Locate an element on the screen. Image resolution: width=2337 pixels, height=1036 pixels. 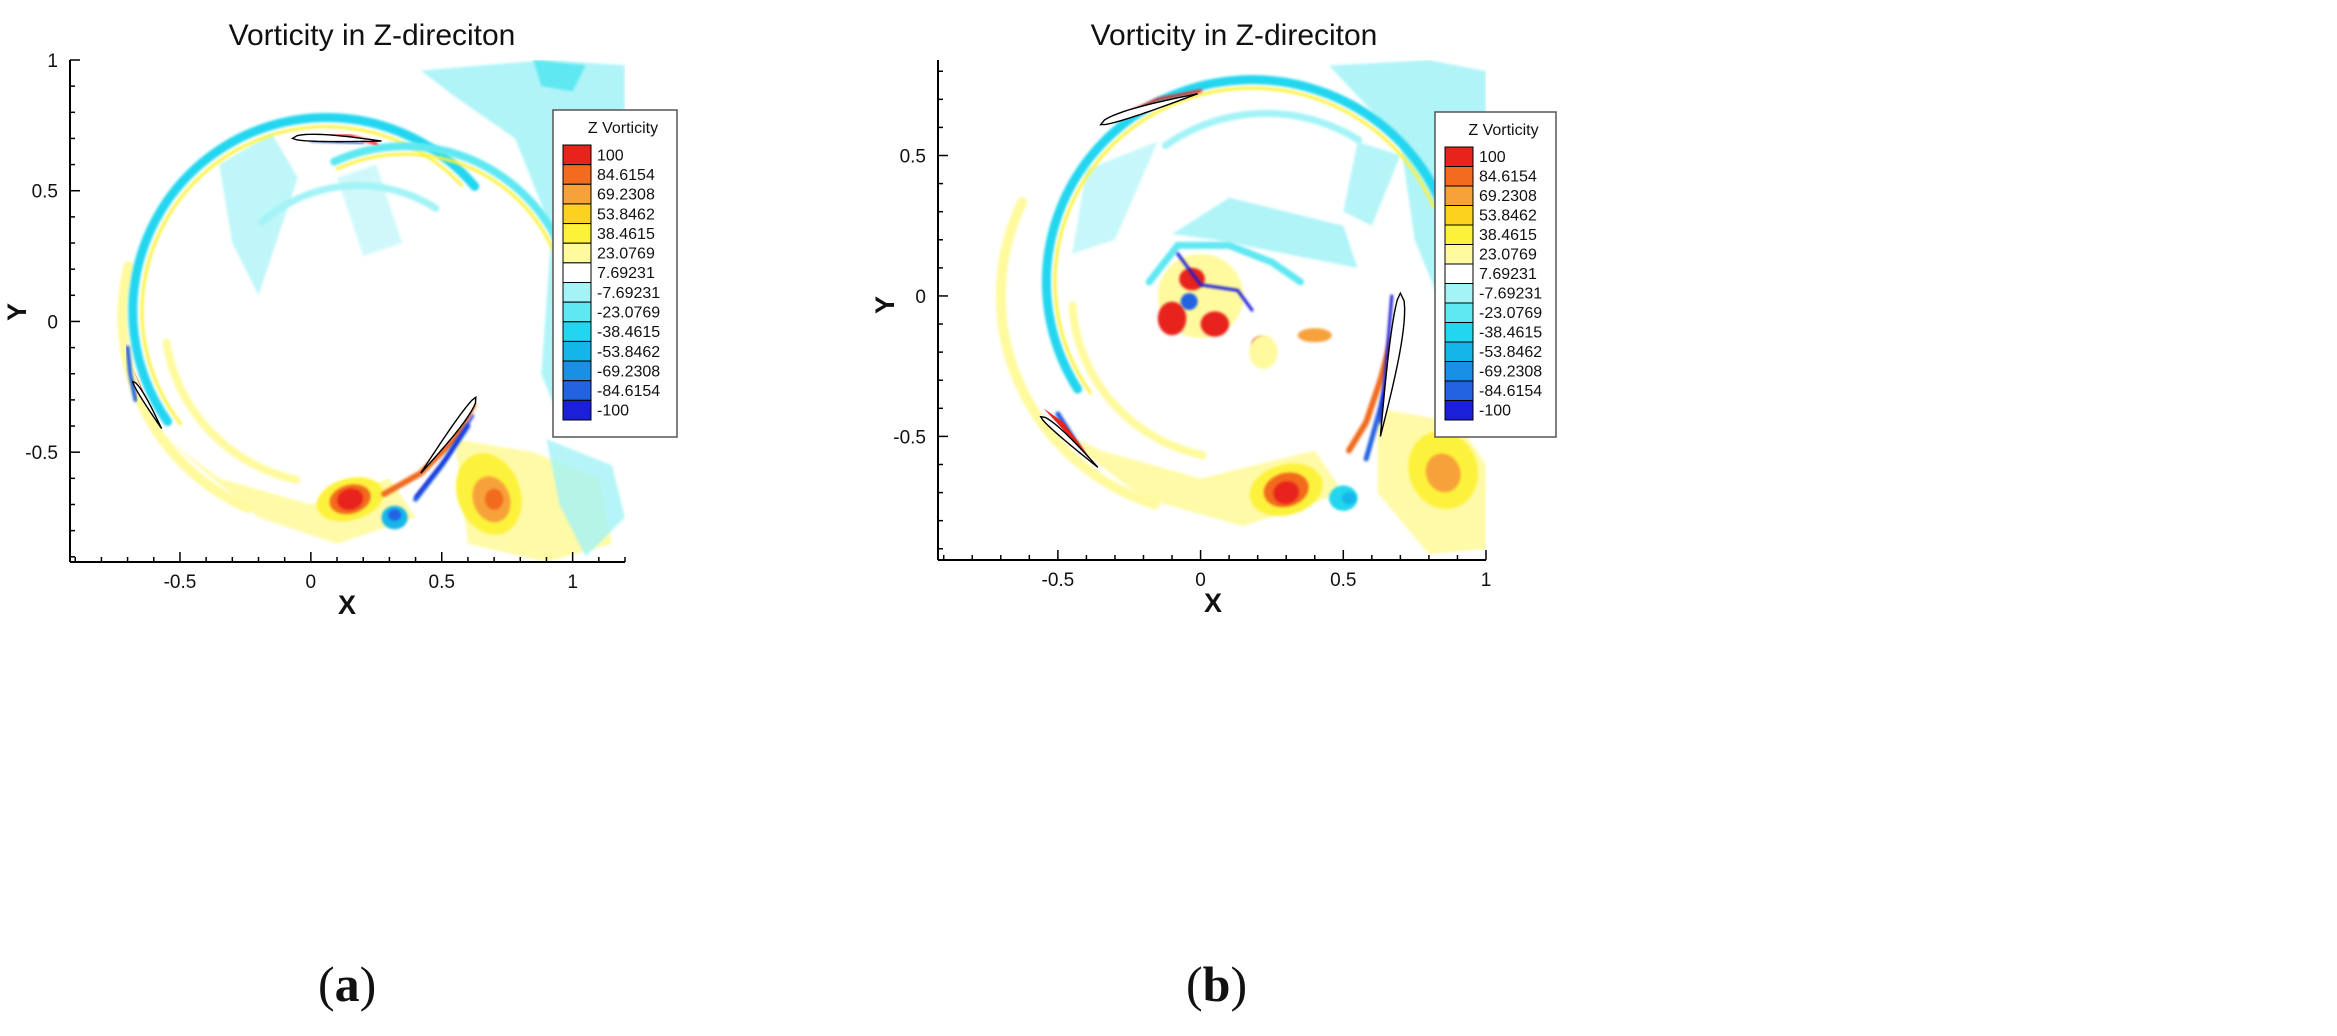
panel-label-b: (b) is located at coordinates (1217, 984).